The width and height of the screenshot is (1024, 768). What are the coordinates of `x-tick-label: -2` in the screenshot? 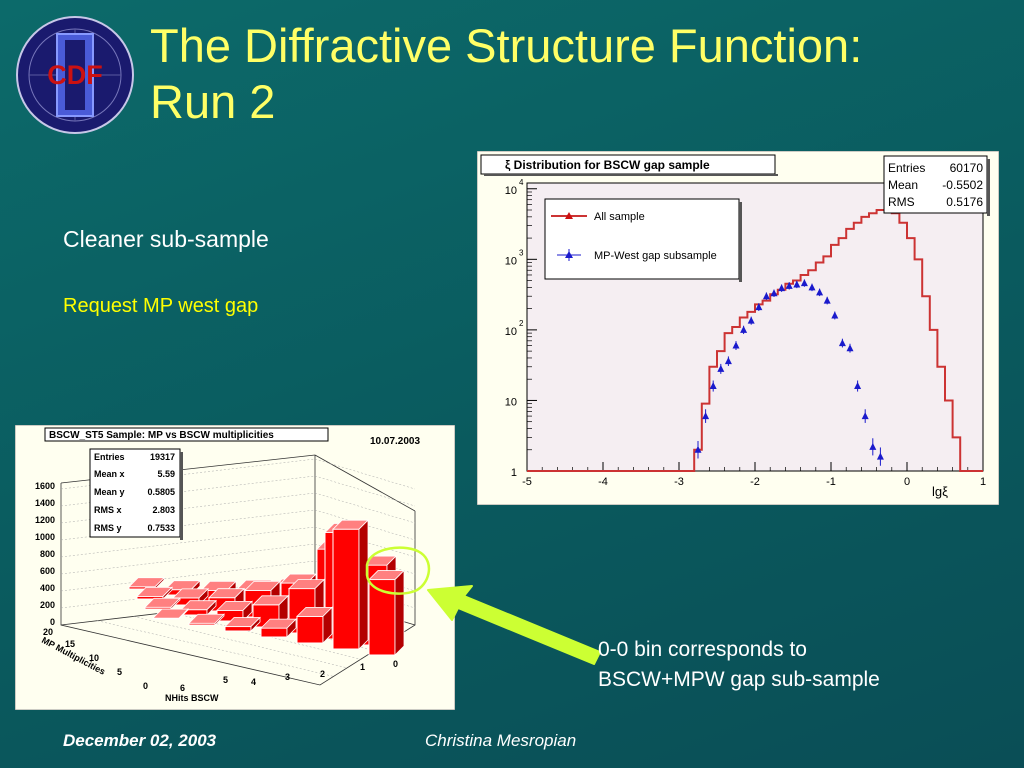 It's located at (755, 482).